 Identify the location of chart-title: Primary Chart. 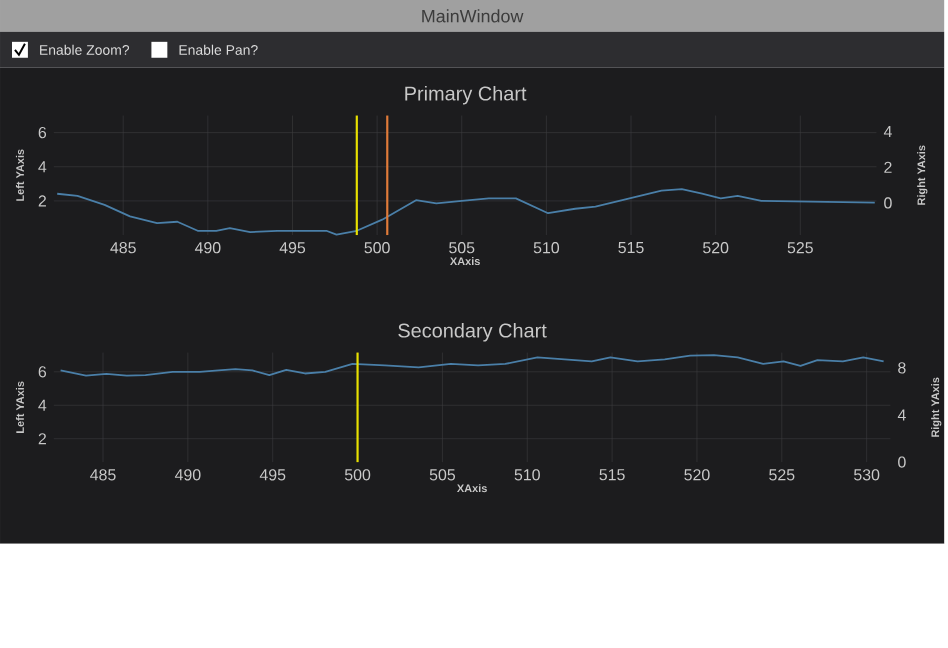
(466, 95).